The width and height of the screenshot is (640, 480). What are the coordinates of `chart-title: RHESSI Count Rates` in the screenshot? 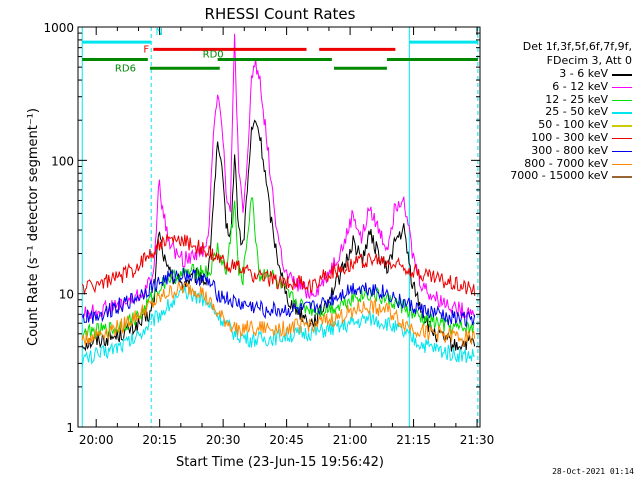 It's located at (280, 14).